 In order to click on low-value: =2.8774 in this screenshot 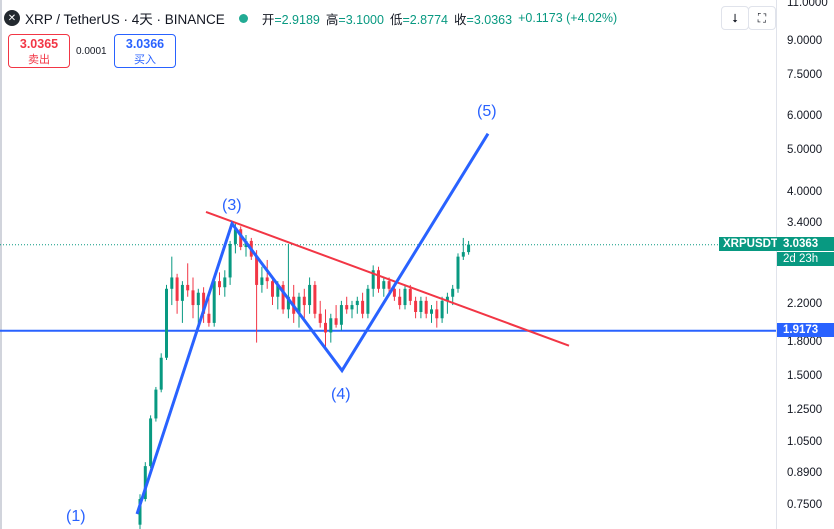, I will do `click(425, 19)`.